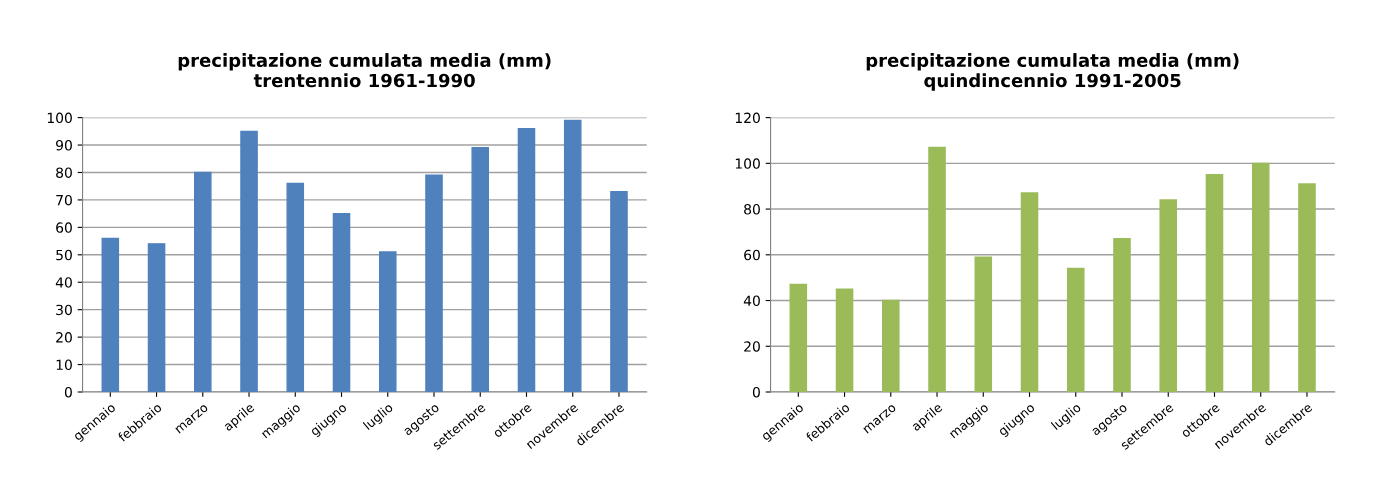  Describe the element at coordinates (64, 310) in the screenshot. I see `y-tick-label: 30` at that location.